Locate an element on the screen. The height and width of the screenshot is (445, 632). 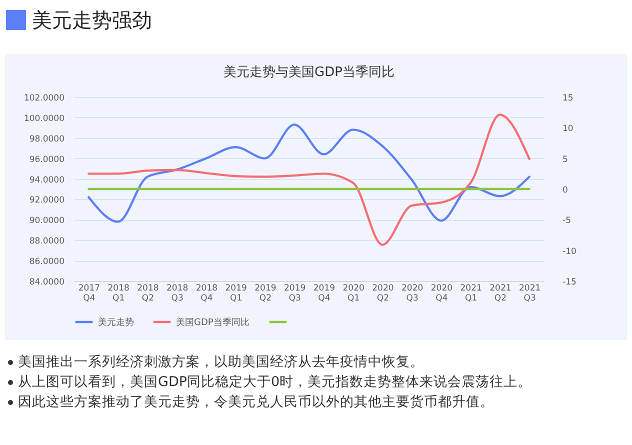
x-tick-label: 2018 Q3 is located at coordinates (177, 294).